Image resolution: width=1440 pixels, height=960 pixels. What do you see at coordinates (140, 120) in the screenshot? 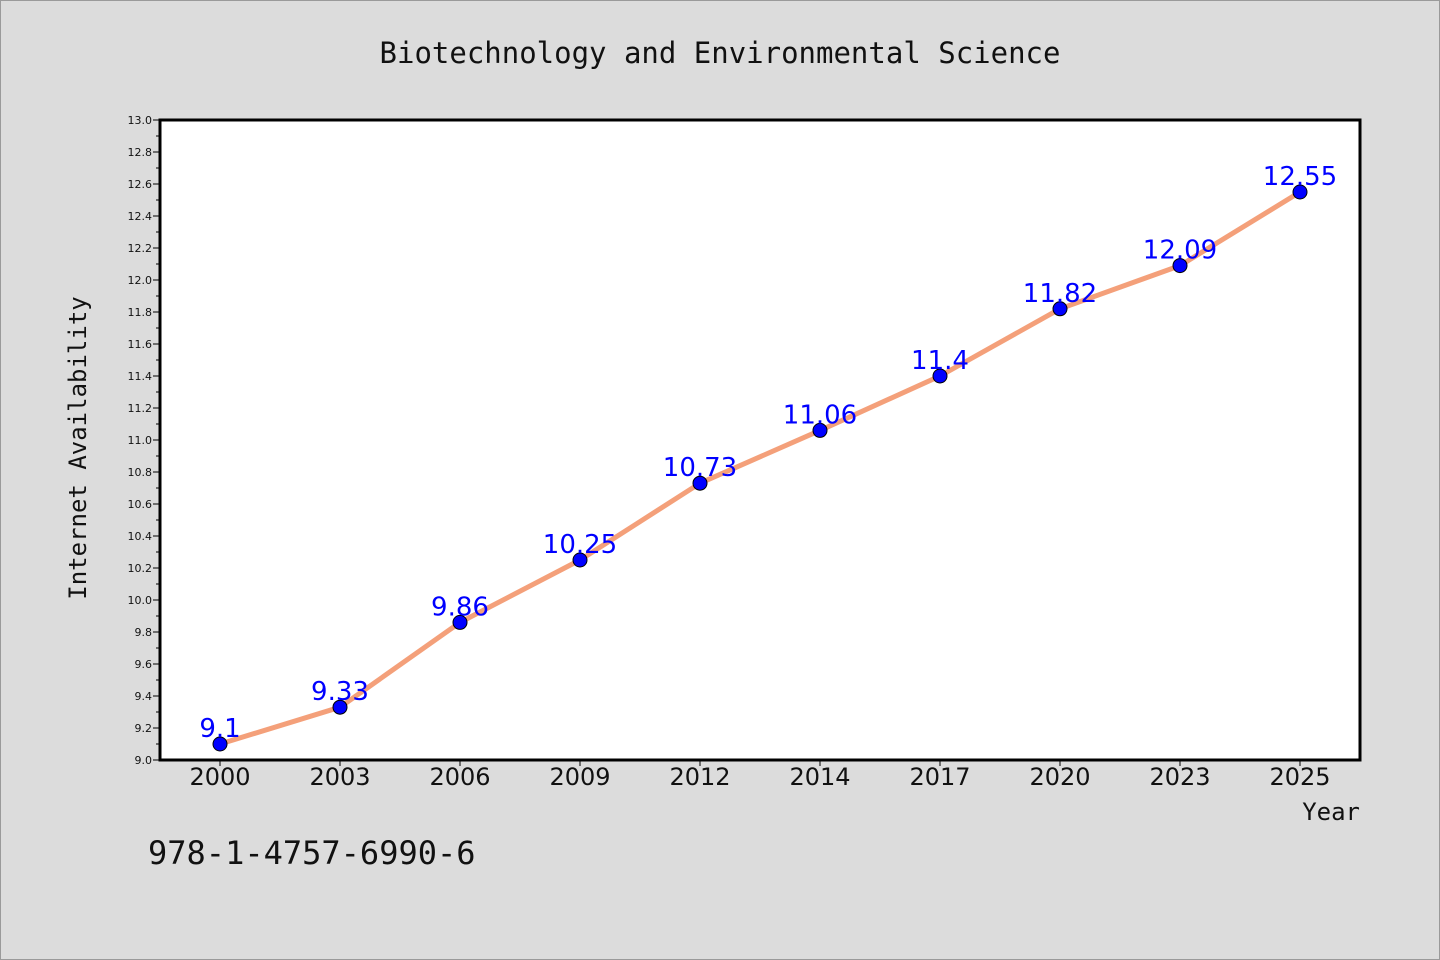
I see `y-tick-label: 13.0` at bounding box center [140, 120].